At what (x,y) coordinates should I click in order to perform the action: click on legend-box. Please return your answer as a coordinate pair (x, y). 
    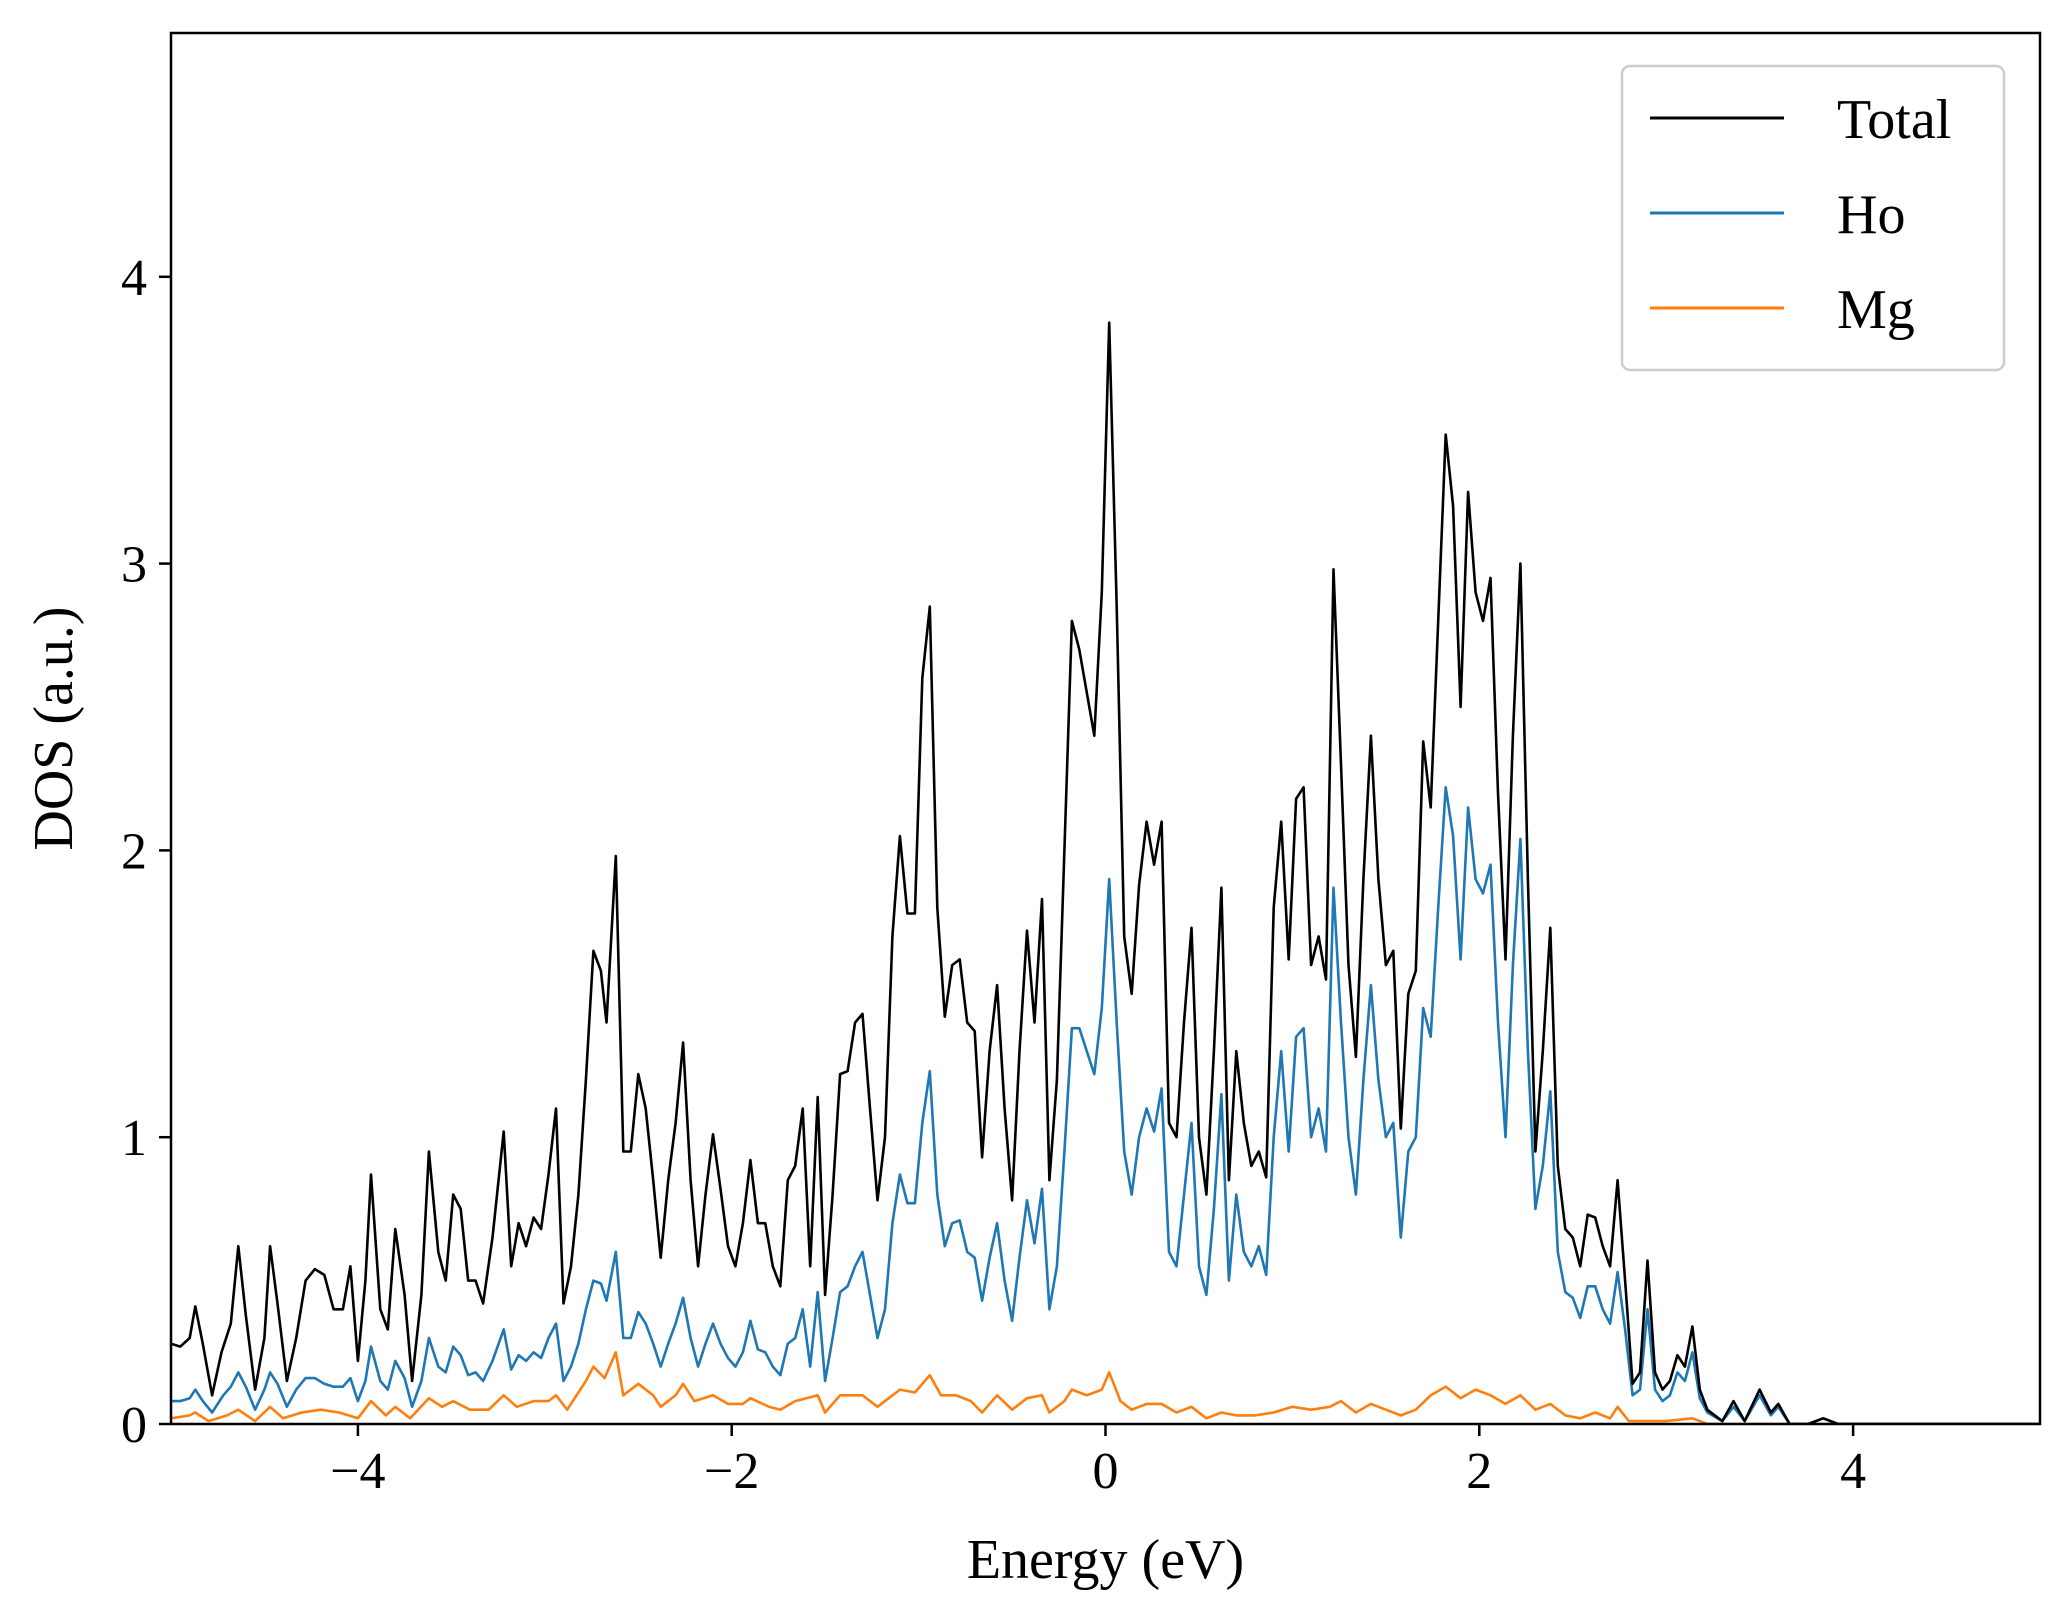
    Looking at the image, I should click on (1813, 218).